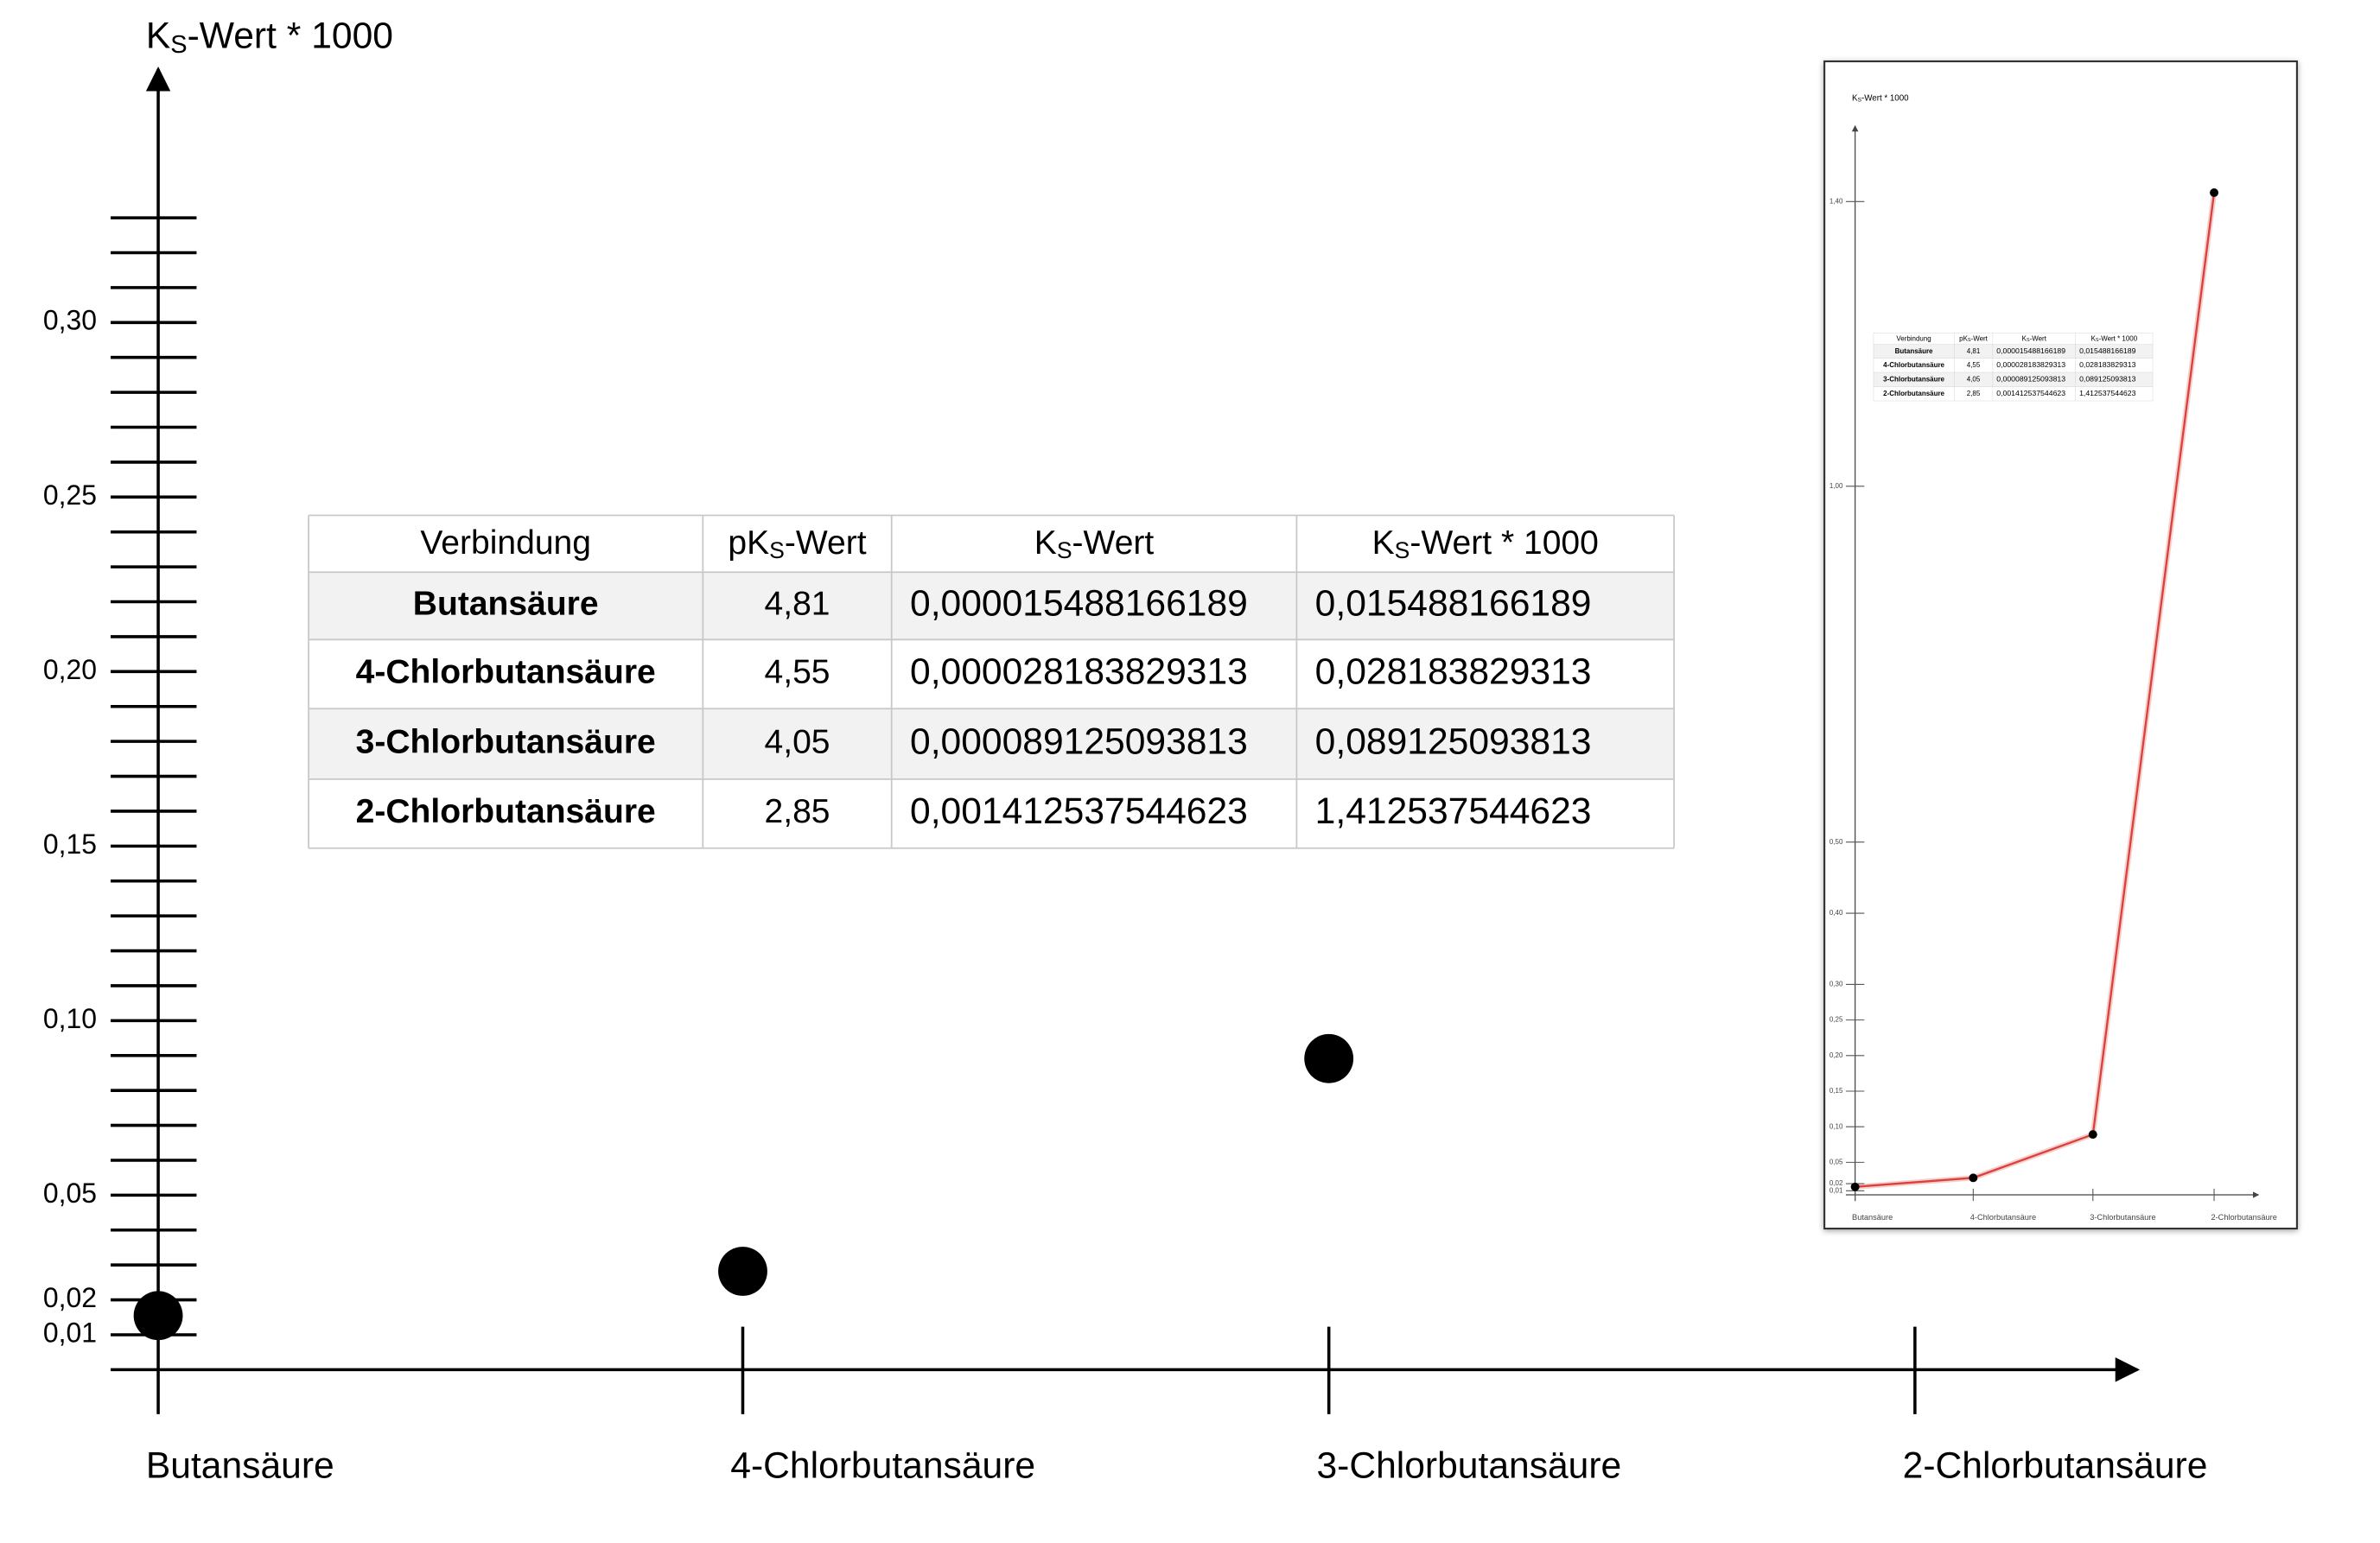 This screenshot has width=2380, height=1543. Describe the element at coordinates (744, 1187) in the screenshot. I see `points` at that location.